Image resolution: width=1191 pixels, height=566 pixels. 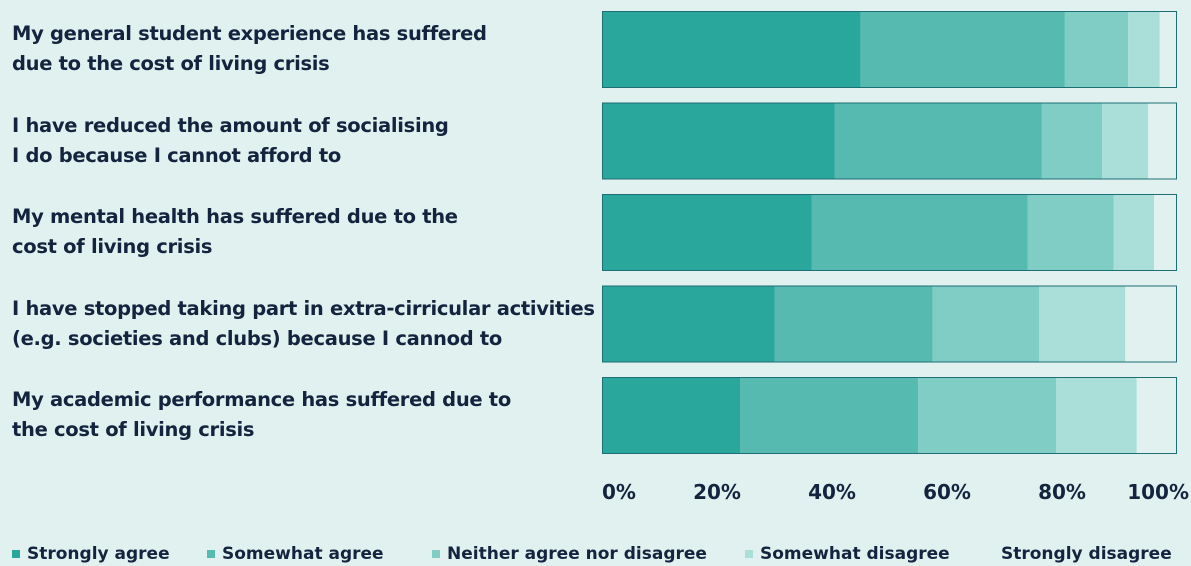 What do you see at coordinates (1158, 492) in the screenshot?
I see `x-tick-label: 100%` at bounding box center [1158, 492].